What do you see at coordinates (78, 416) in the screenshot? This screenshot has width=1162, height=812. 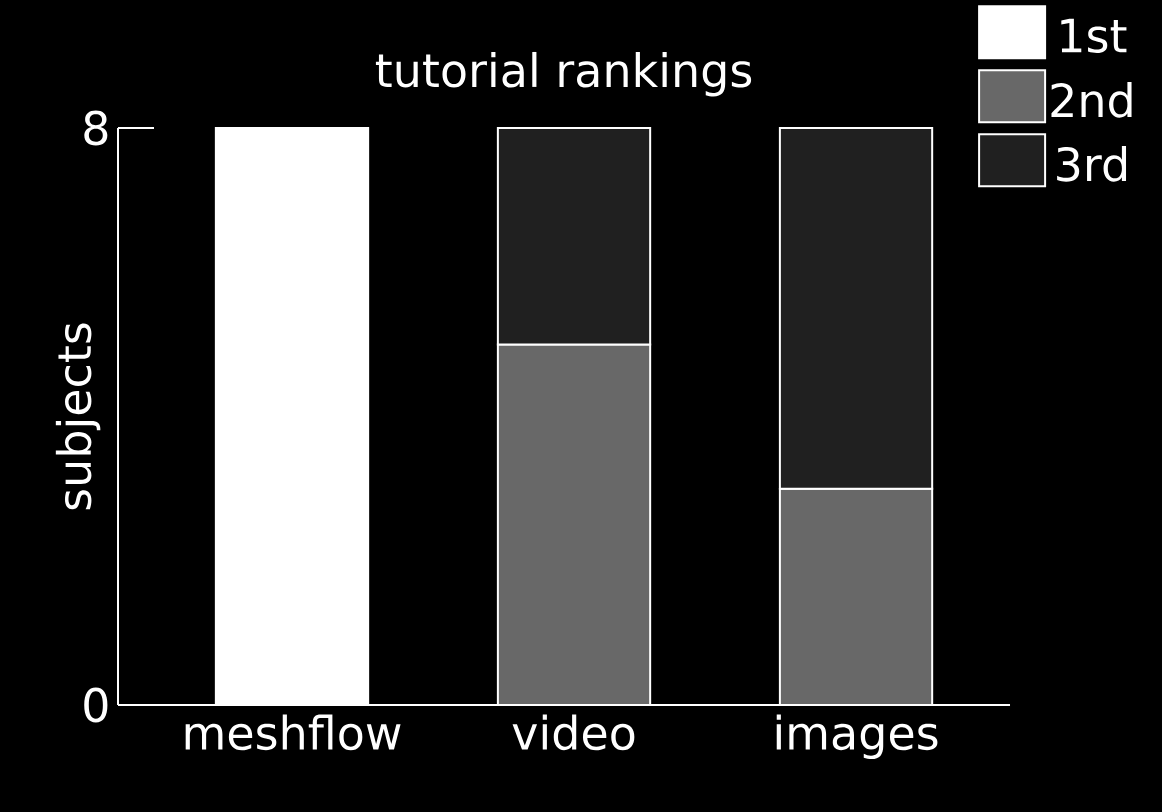 I see `y-axis-title: subjects` at bounding box center [78, 416].